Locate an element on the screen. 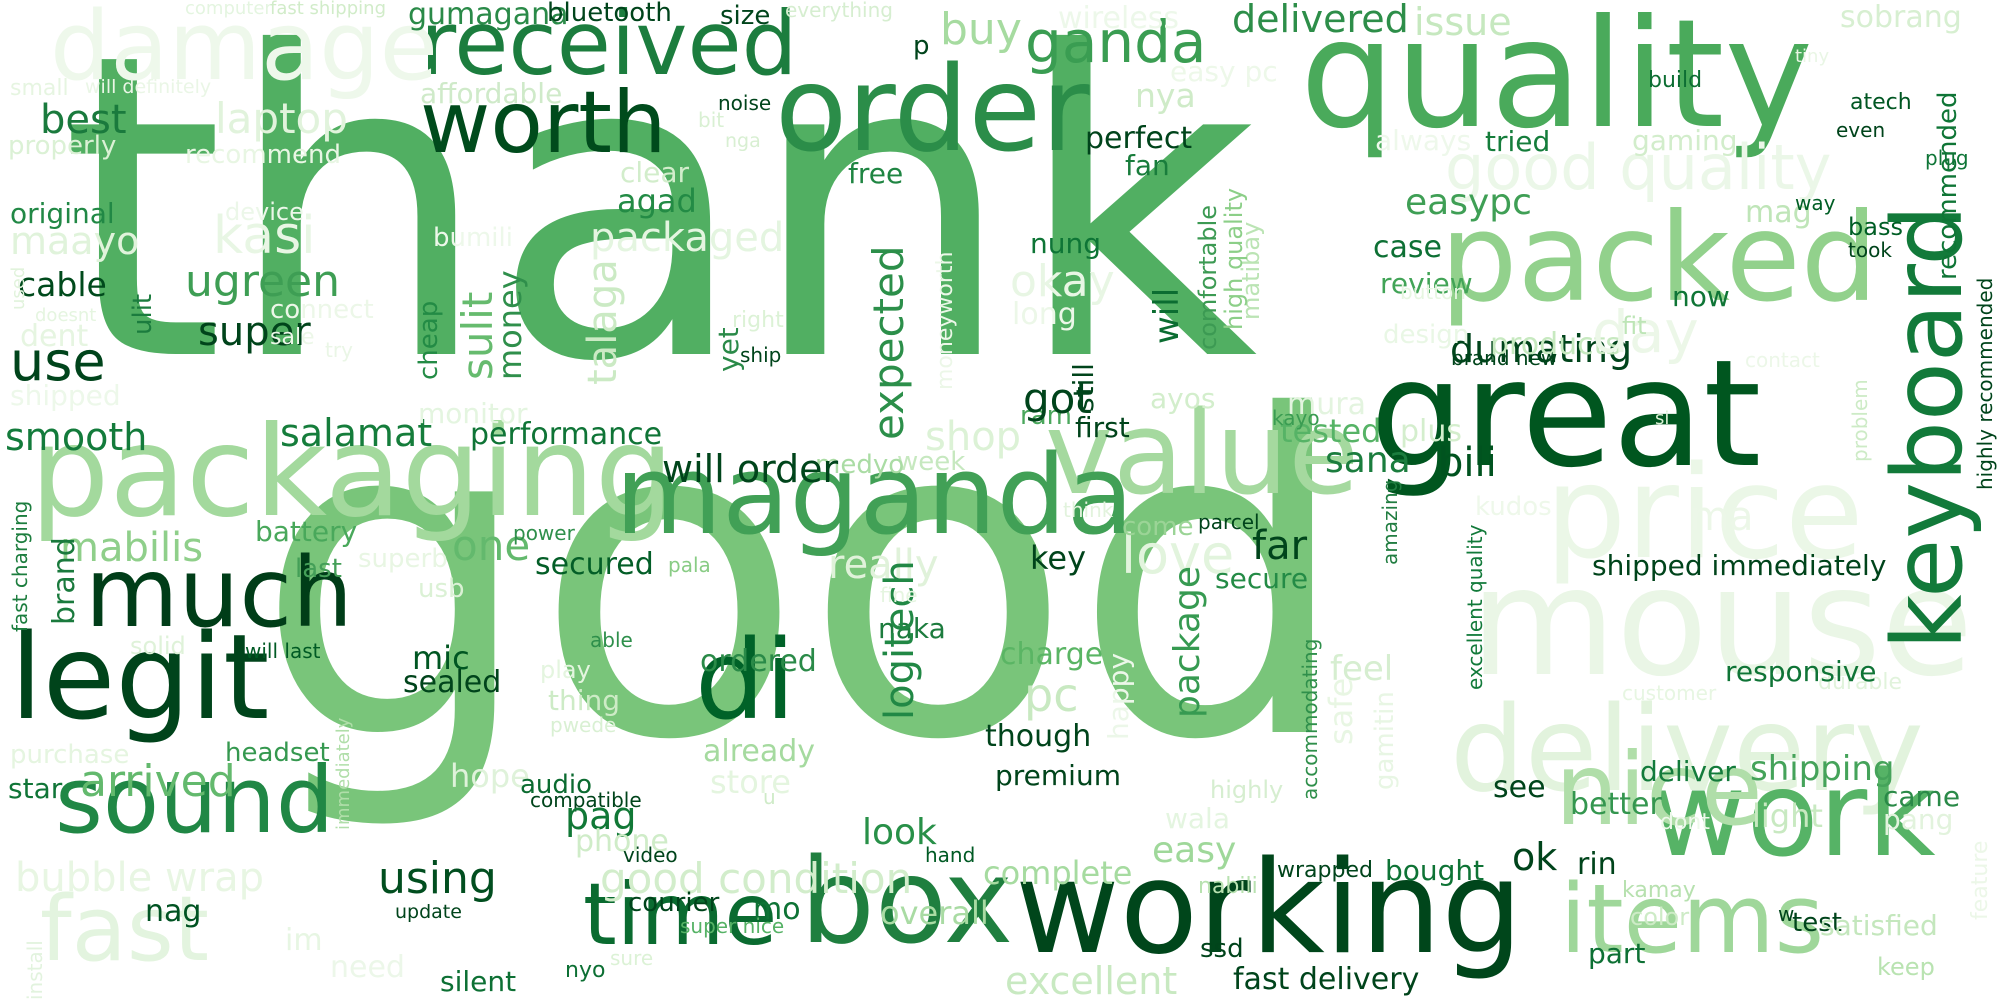 The image size is (2000, 1000). word-really: really is located at coordinates (883, 565).